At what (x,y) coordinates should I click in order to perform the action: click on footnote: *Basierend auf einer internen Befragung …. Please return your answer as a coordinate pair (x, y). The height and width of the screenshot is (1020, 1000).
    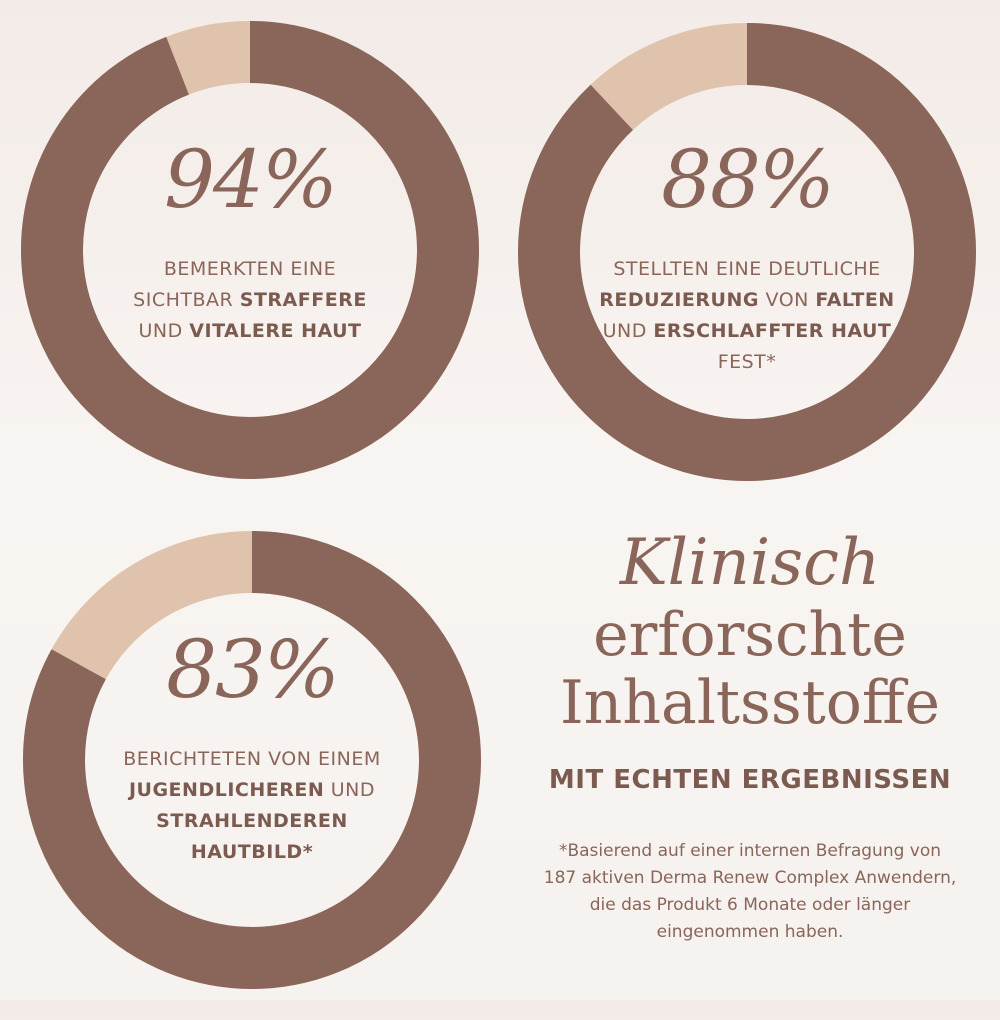
    Looking at the image, I should click on (750, 892).